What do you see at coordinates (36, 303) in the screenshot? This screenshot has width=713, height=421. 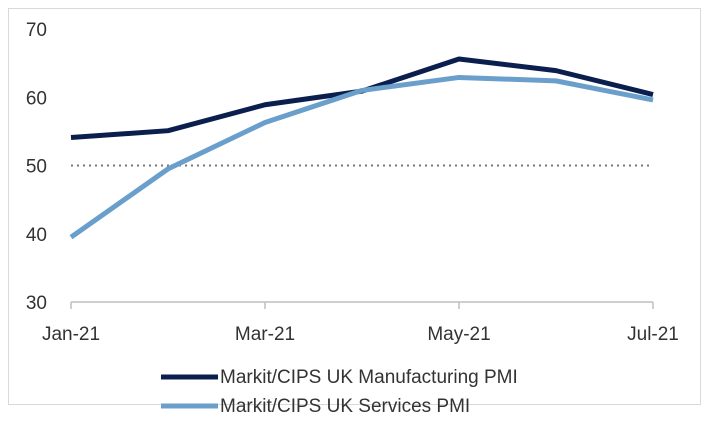 I see `y-tick-label: 30` at bounding box center [36, 303].